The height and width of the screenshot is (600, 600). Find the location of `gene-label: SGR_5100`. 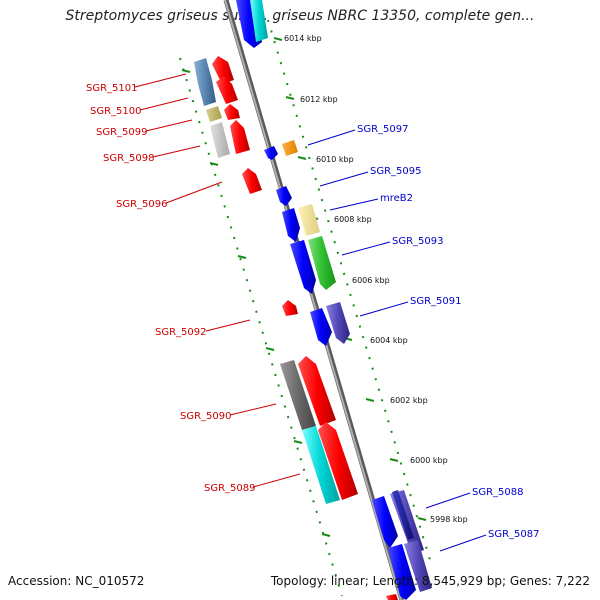

gene-label: SGR_5100 is located at coordinates (116, 111).